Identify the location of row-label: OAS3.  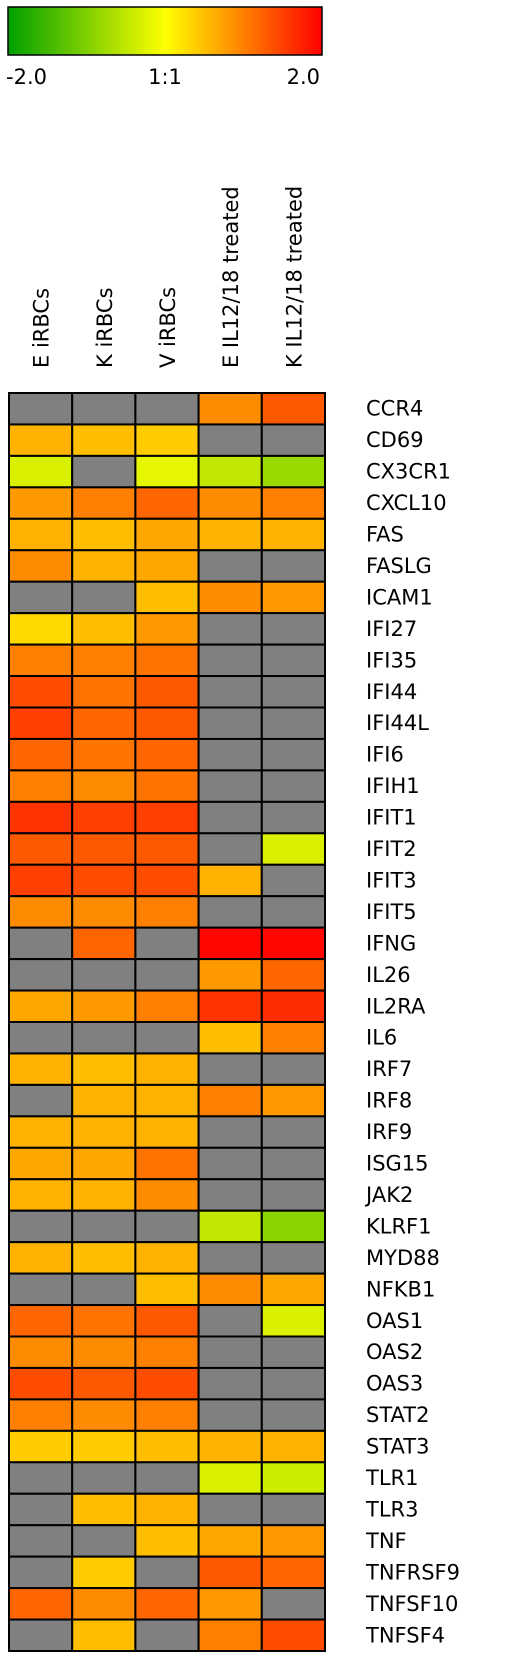
(394, 1384).